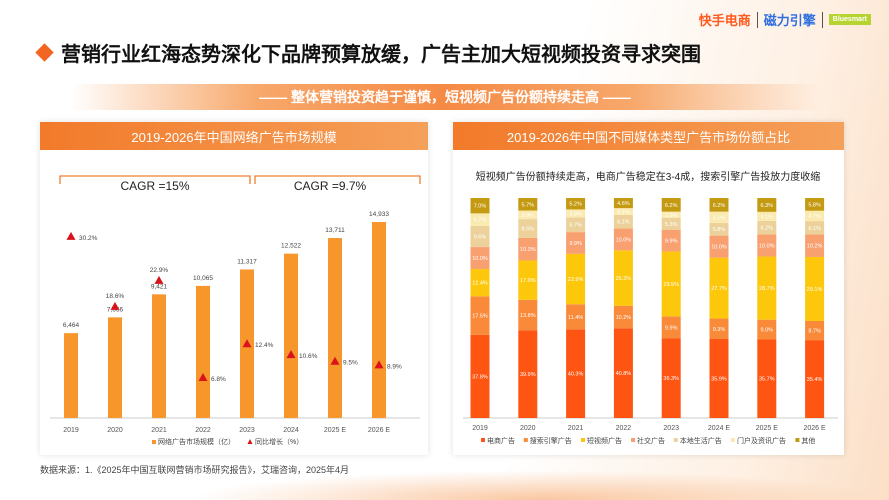 The height and width of the screenshot is (500, 889). I want to click on bar-value-label: 10,065, so click(203, 278).